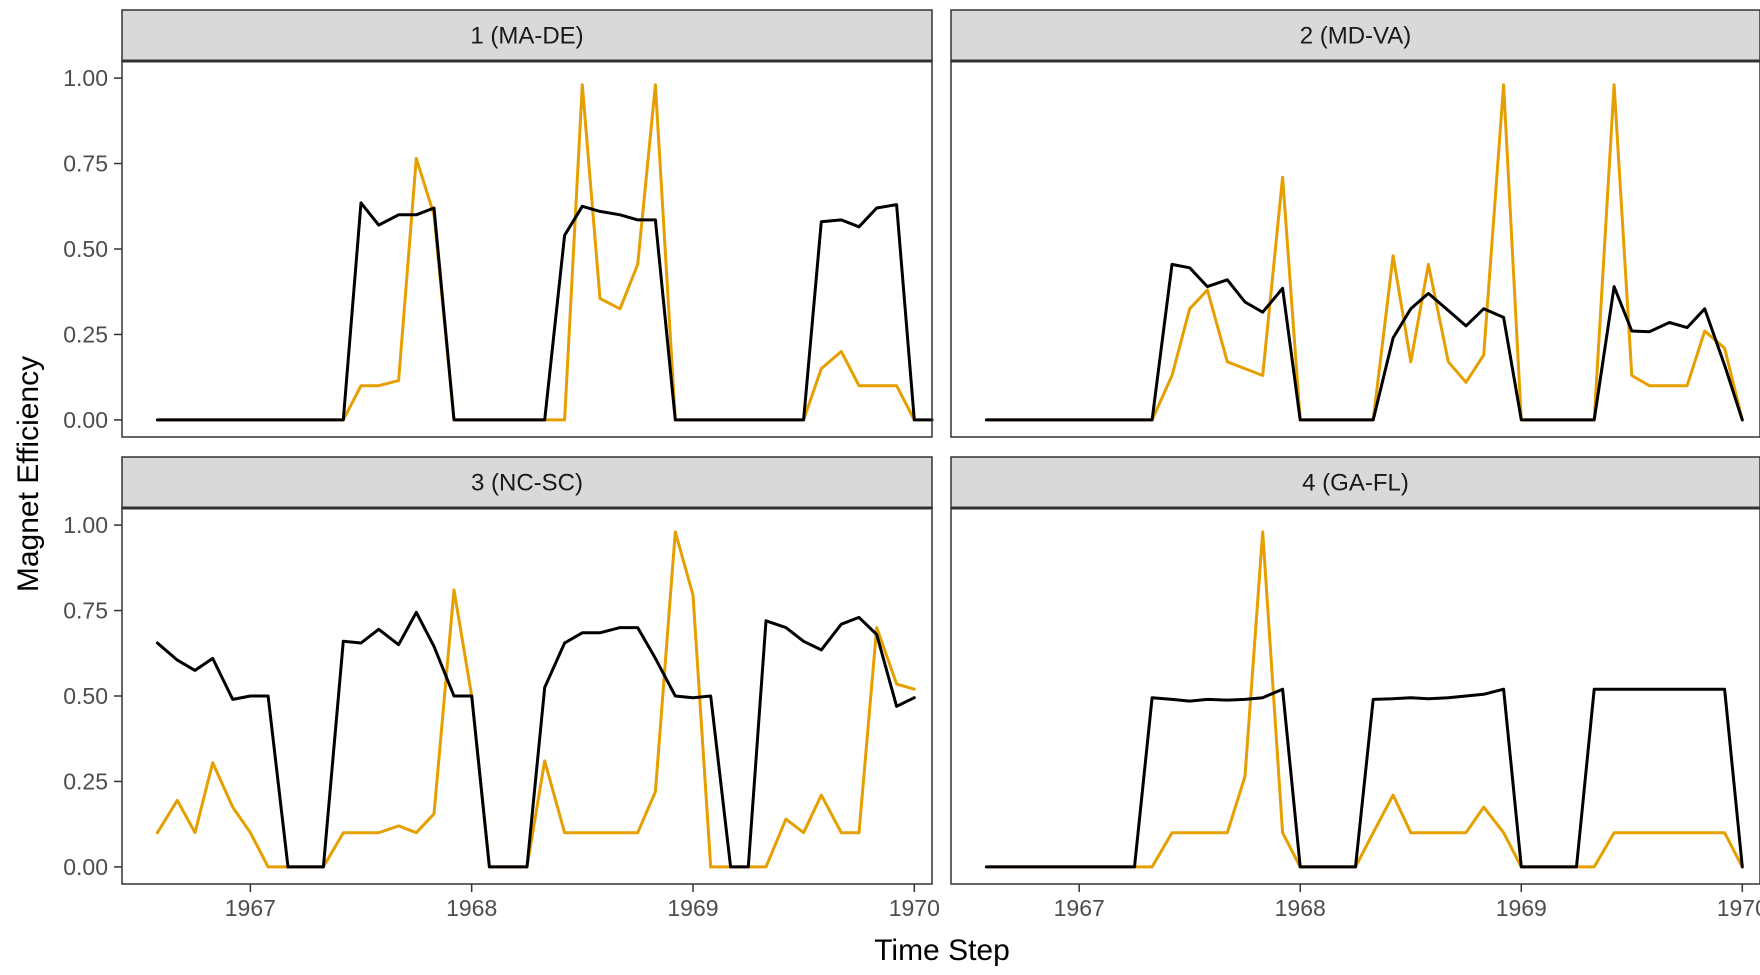 The width and height of the screenshot is (1760, 975). I want to click on facet-strip-label: 1 (MA-DE), so click(526, 36).